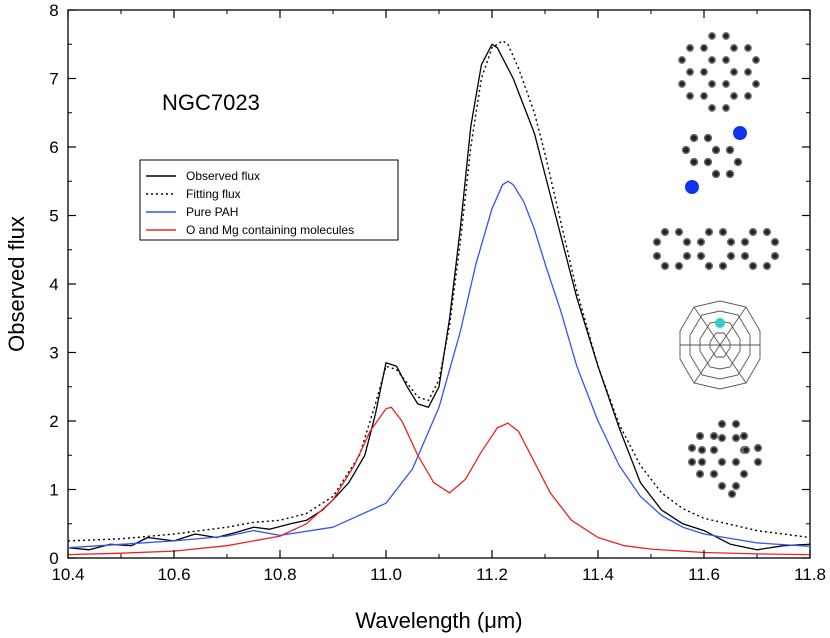 The image size is (830, 638). What do you see at coordinates (173, 574) in the screenshot?
I see `x-tick-label: 10.6` at bounding box center [173, 574].